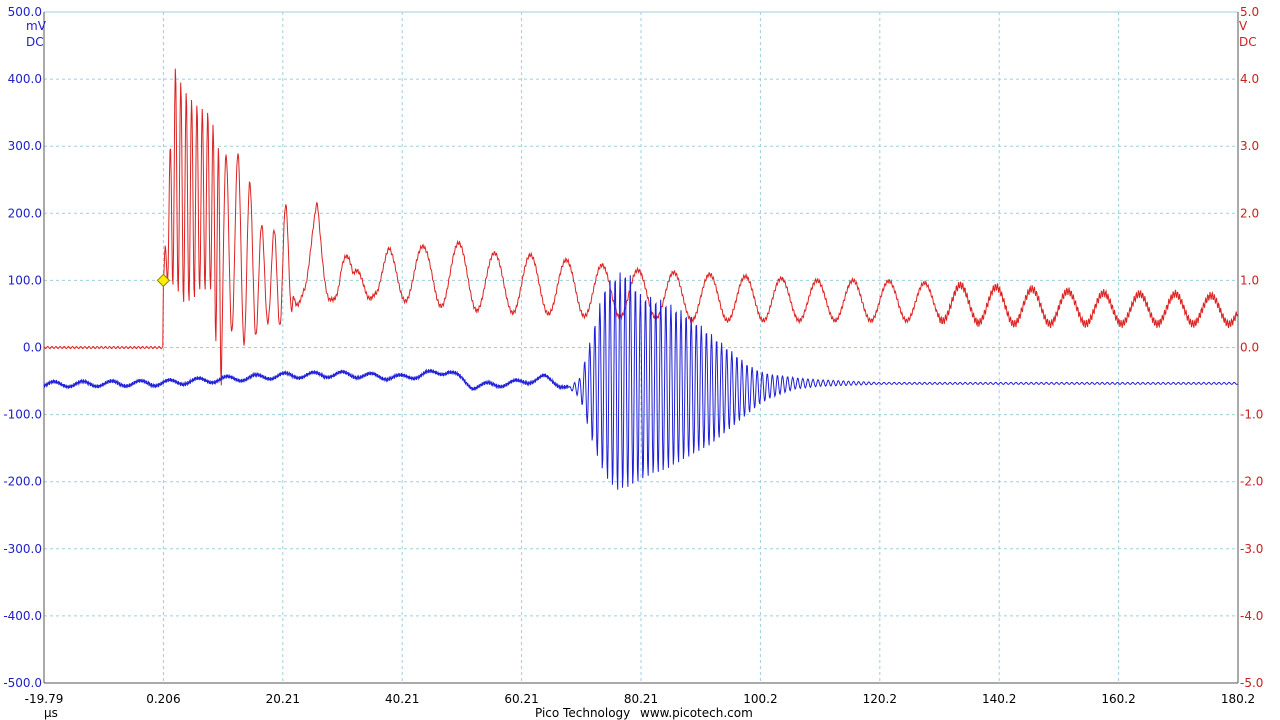 The image size is (1280, 720). I want to click on x-tick-label: 180.2, so click(1238, 699).